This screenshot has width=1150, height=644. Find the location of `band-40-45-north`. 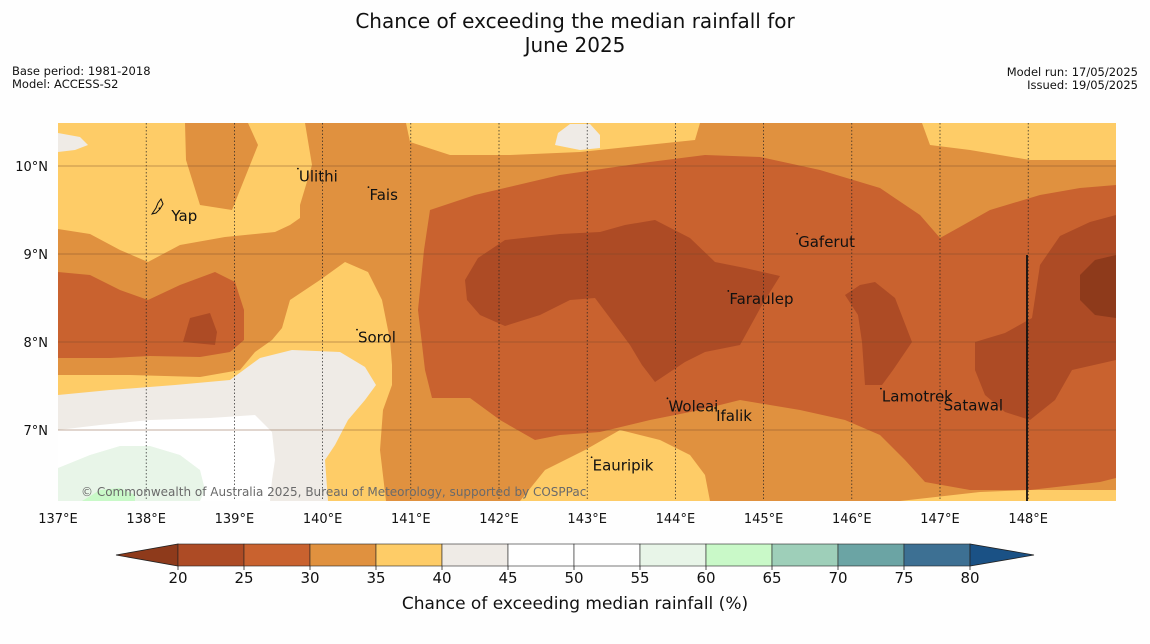

band-40-45-north is located at coordinates (577, 137).